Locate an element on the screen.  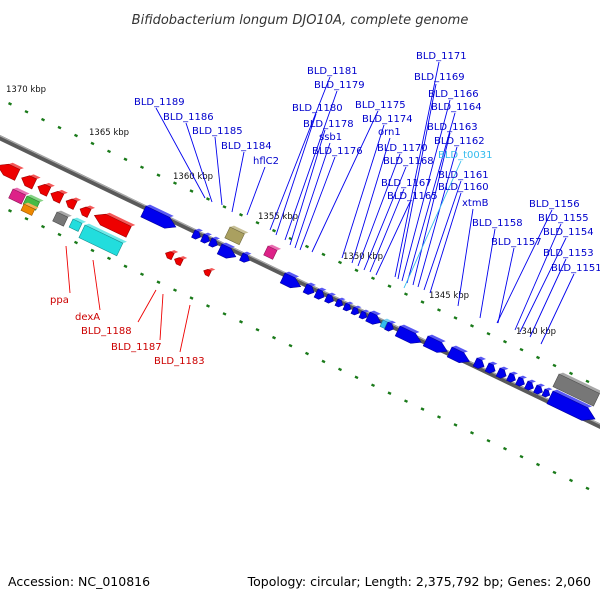
gene-label-bld-1153: BLD_1153 is located at coordinates (568, 253).